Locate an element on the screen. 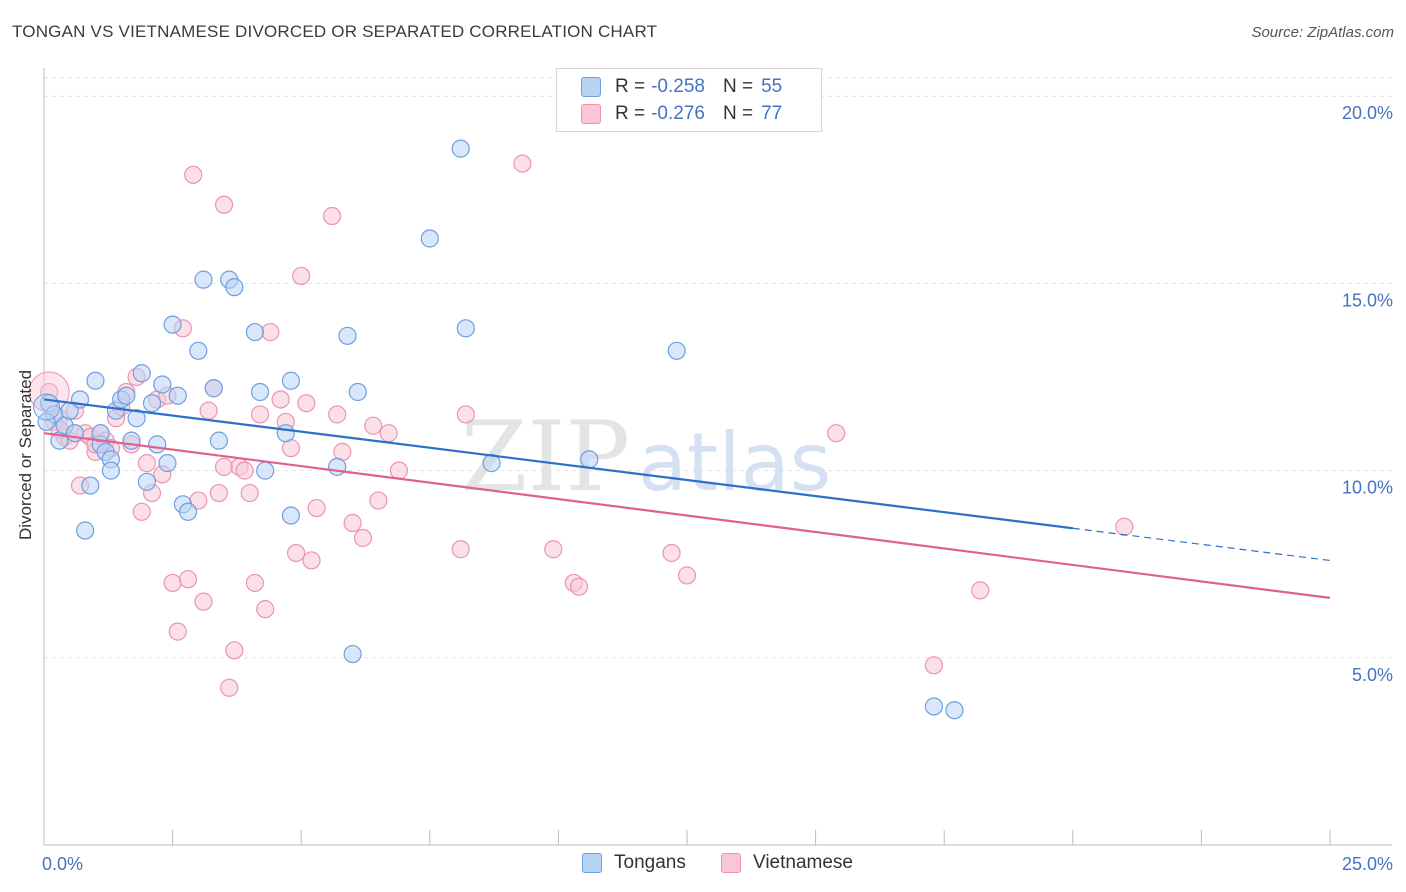  watermark: ZIP atlas is located at coordinates (646, 457).